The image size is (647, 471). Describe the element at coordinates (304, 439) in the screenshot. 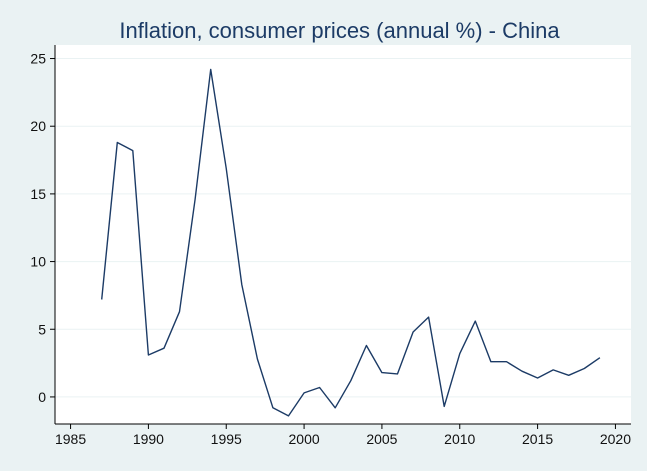

I see `x-tick-label: 2000` at that location.